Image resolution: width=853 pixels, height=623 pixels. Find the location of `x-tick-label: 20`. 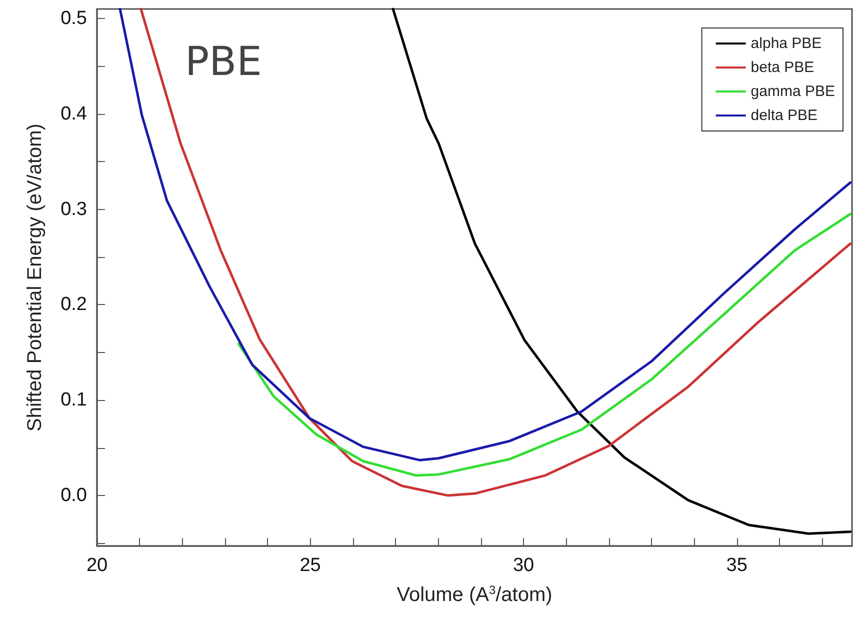

x-tick-label: 20 is located at coordinates (97, 565).